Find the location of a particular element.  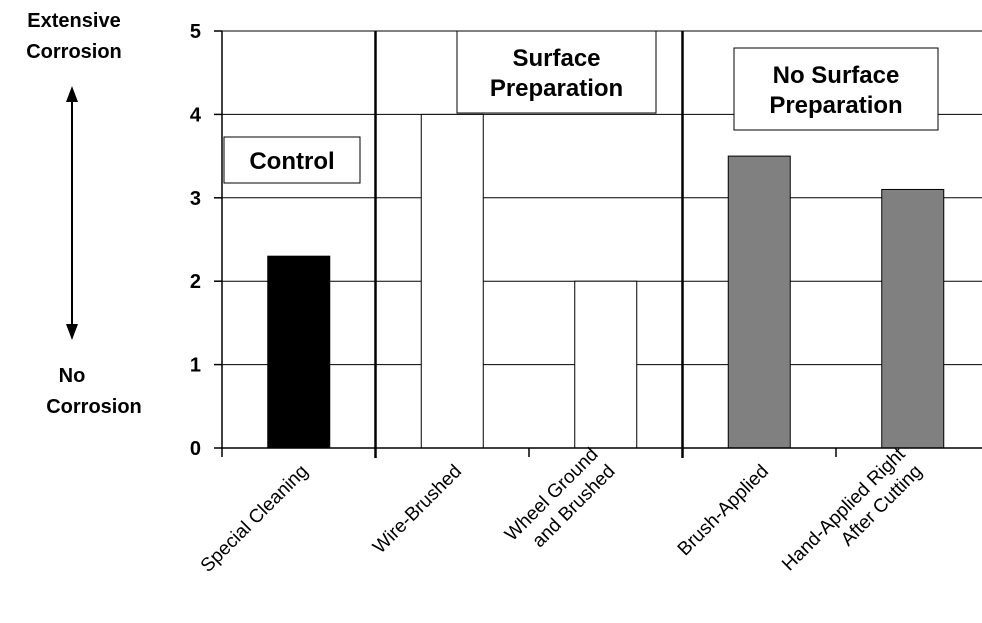

y-tick-label: 1 is located at coordinates (195, 366).